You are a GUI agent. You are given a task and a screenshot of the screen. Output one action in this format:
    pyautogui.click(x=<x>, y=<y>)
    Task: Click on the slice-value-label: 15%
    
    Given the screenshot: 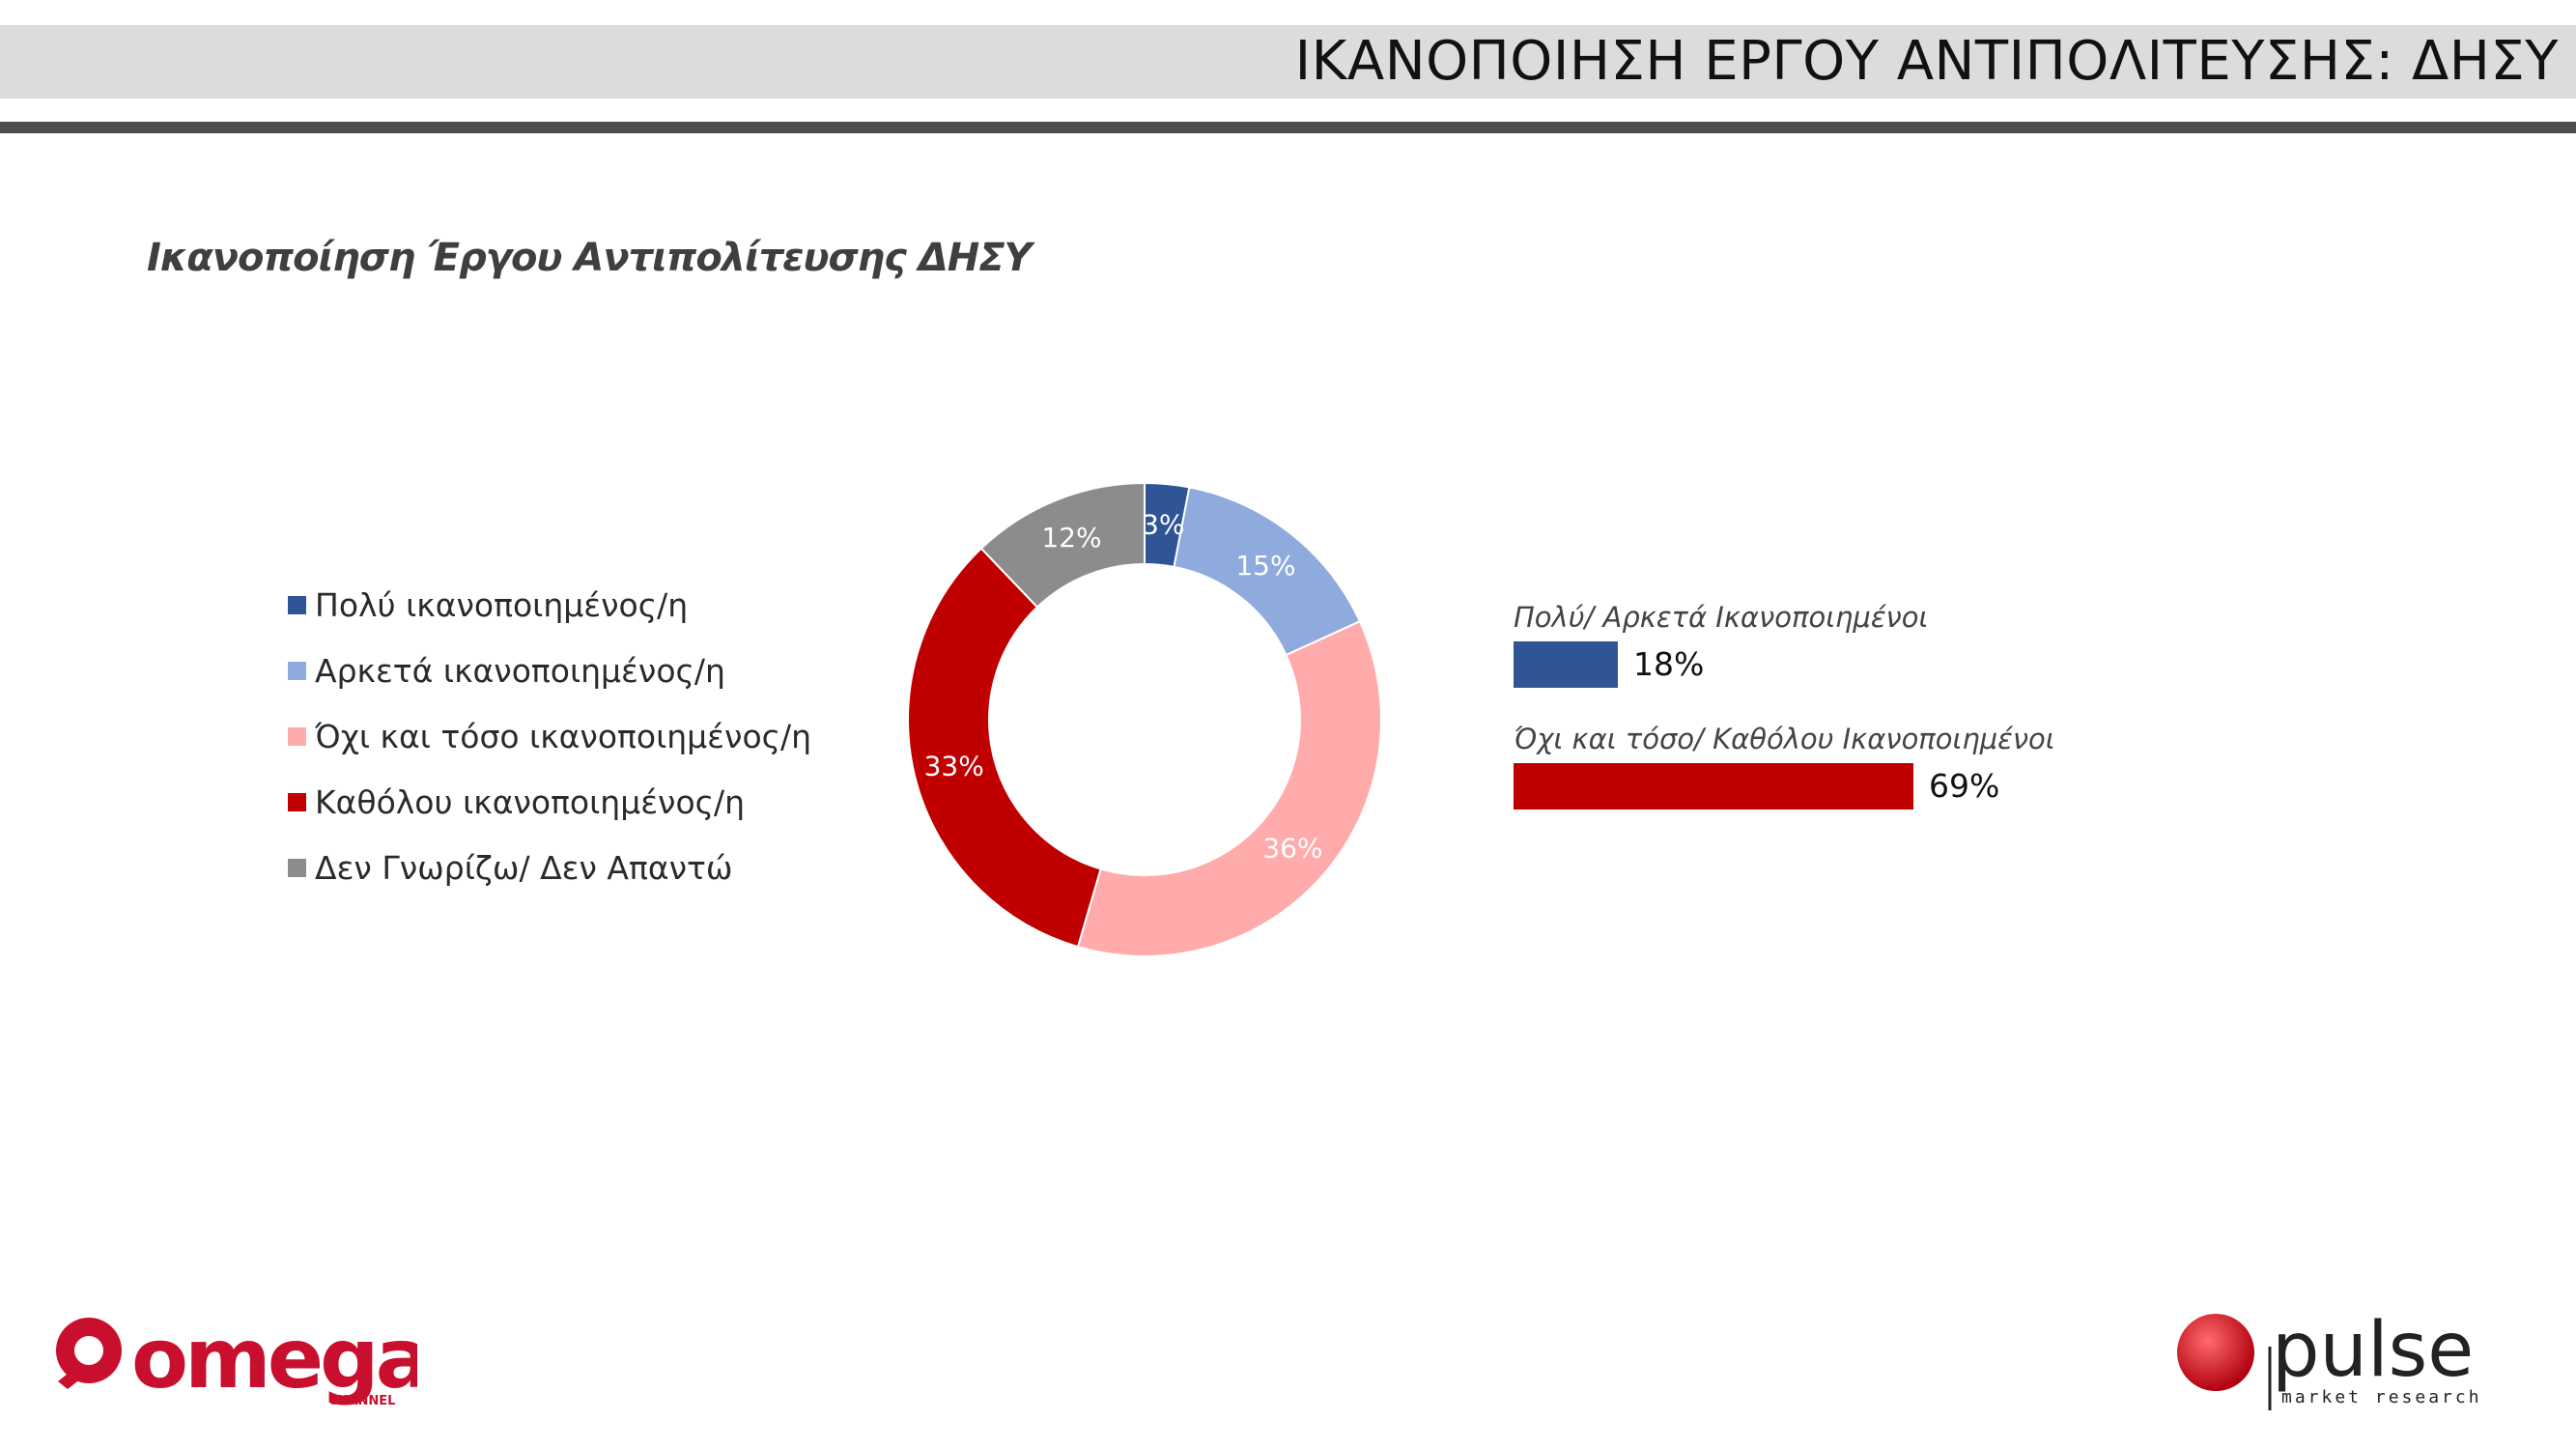 What is the action you would take?
    pyautogui.click(x=1265, y=566)
    